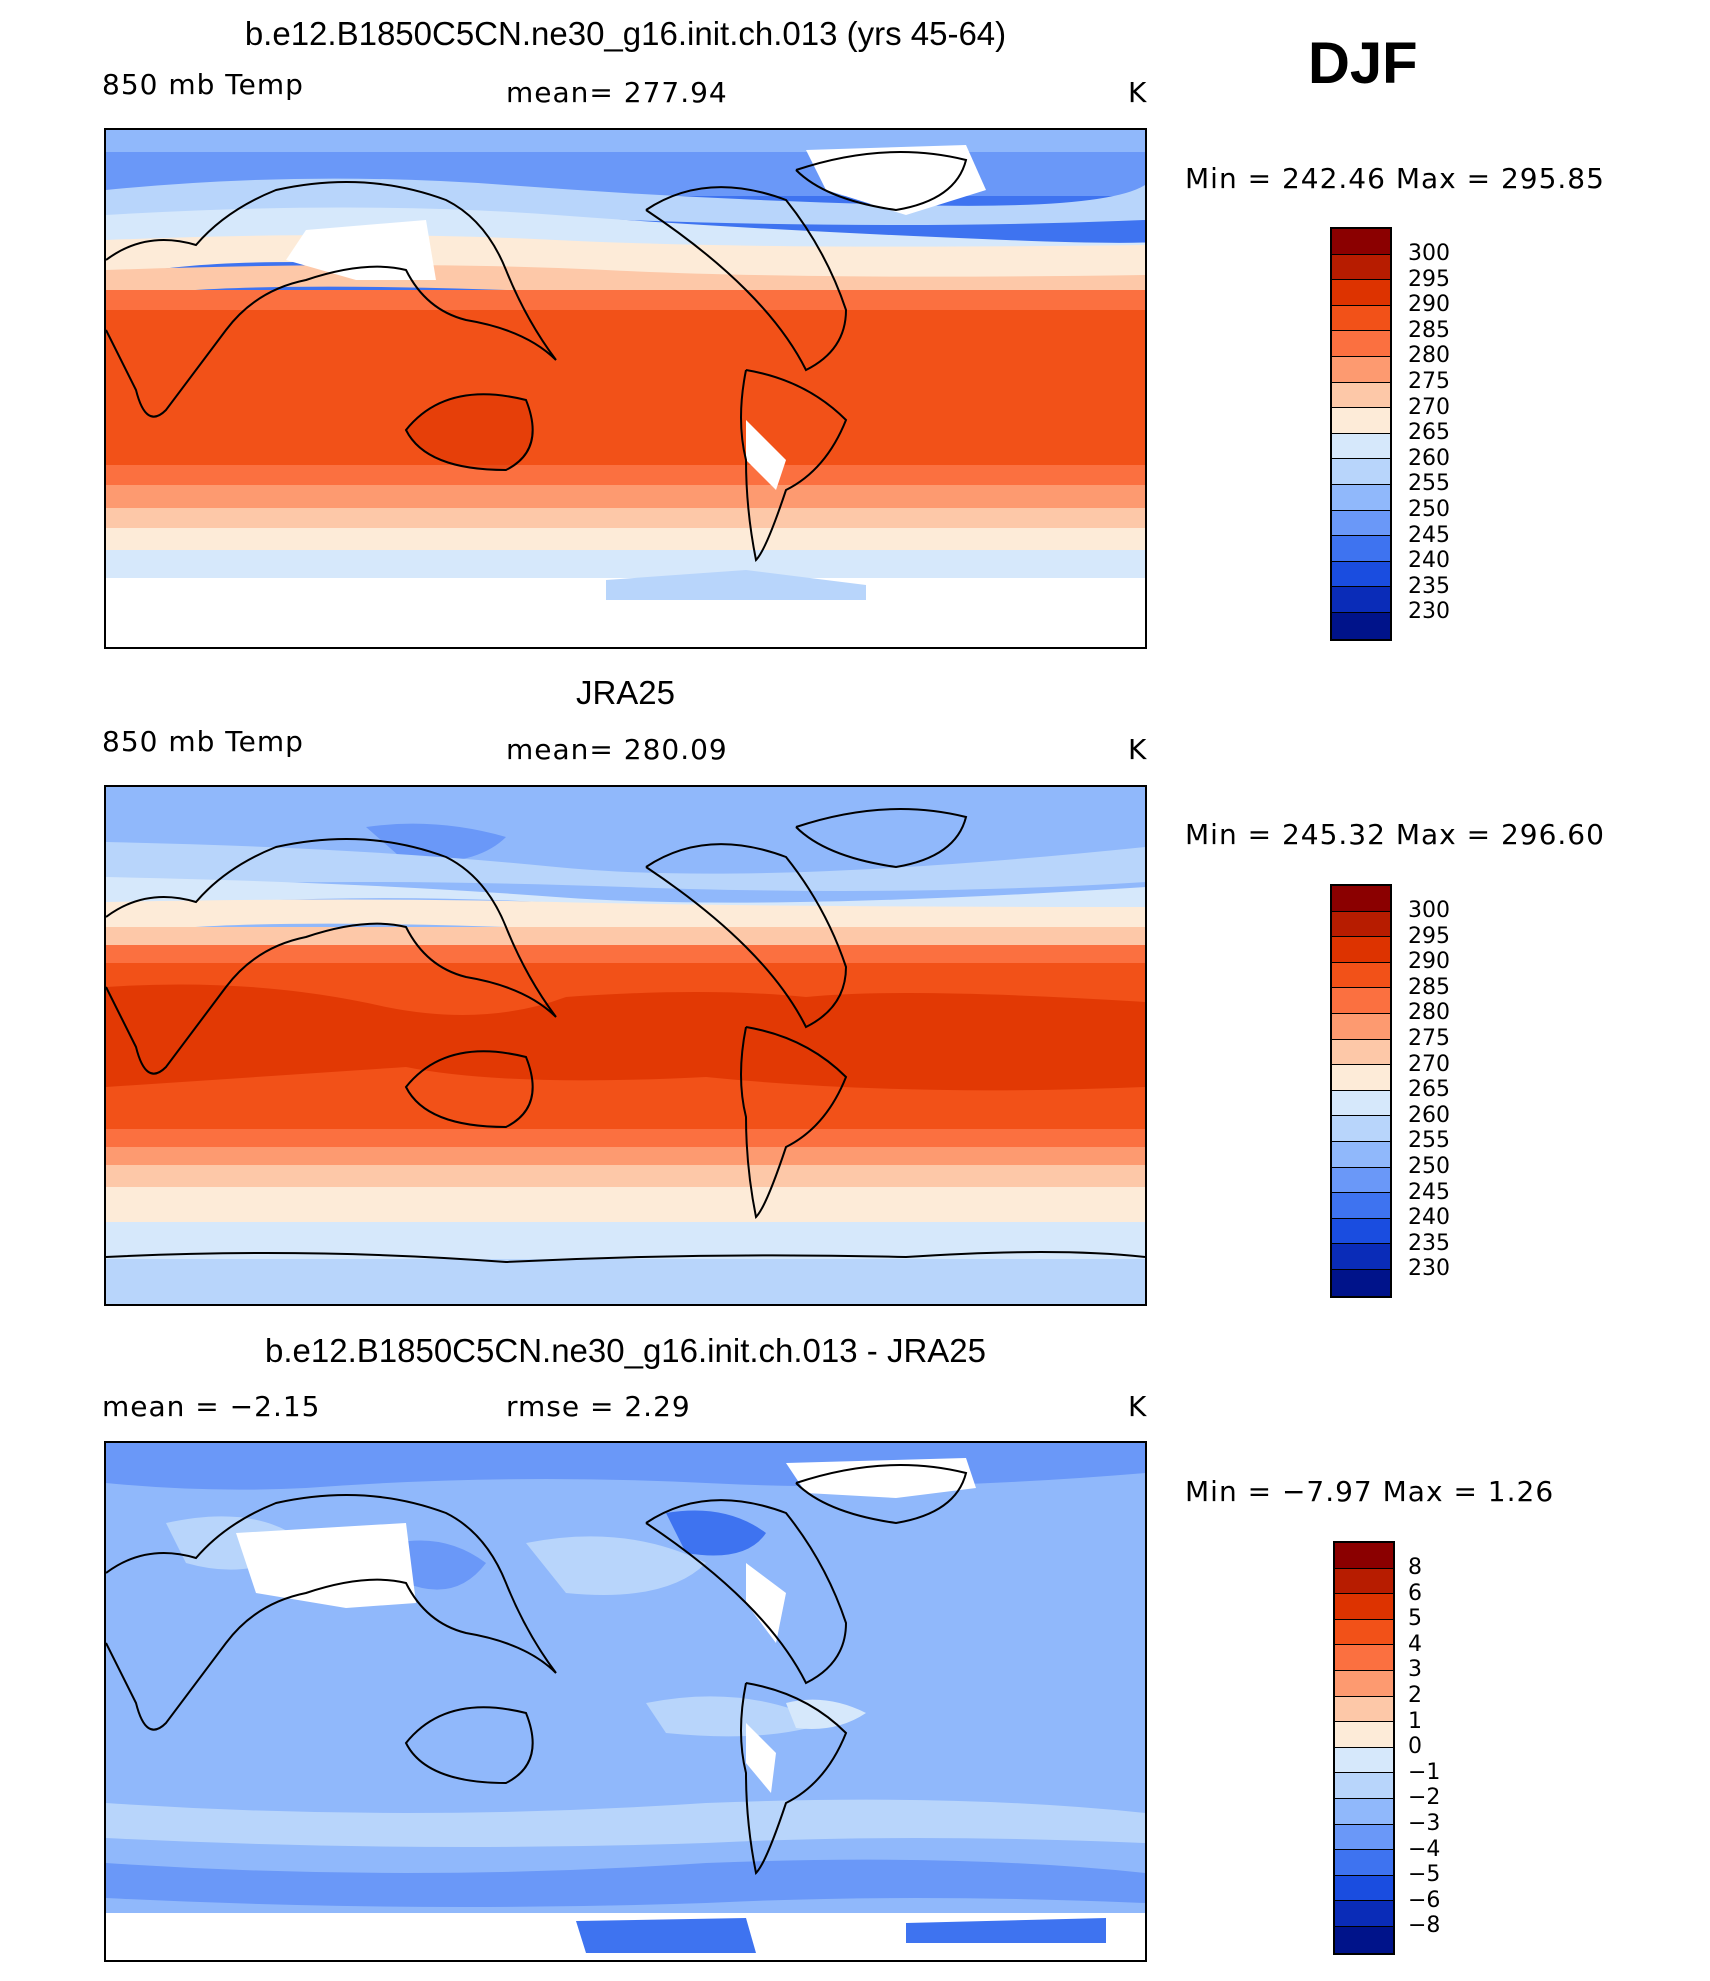 Image resolution: width=1710 pixels, height=1981 pixels. I want to click on colorbar-label: 5, so click(1415, 1618).